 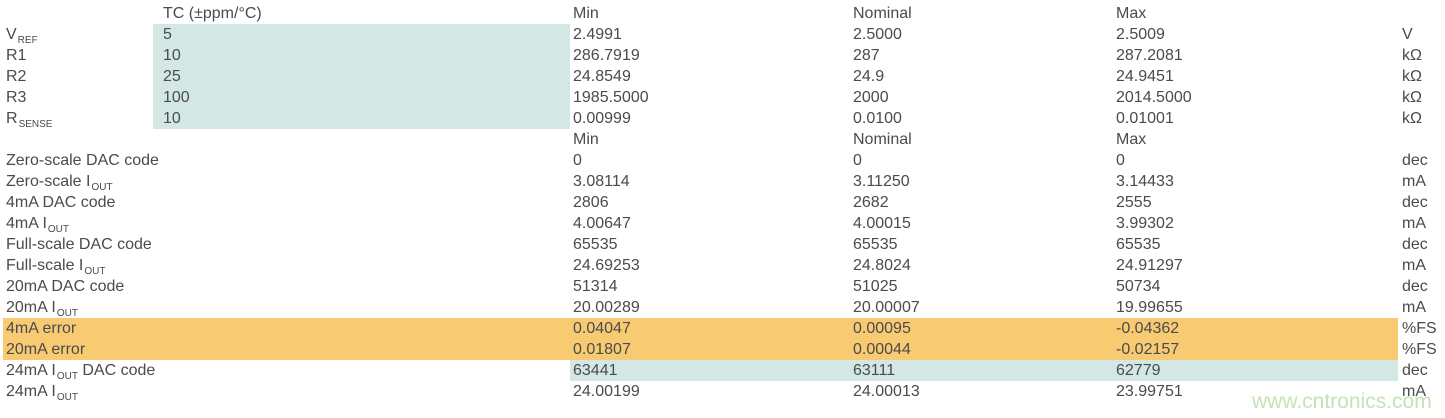 What do you see at coordinates (881, 181) in the screenshot?
I see `cell-nominal: 3.11250` at bounding box center [881, 181].